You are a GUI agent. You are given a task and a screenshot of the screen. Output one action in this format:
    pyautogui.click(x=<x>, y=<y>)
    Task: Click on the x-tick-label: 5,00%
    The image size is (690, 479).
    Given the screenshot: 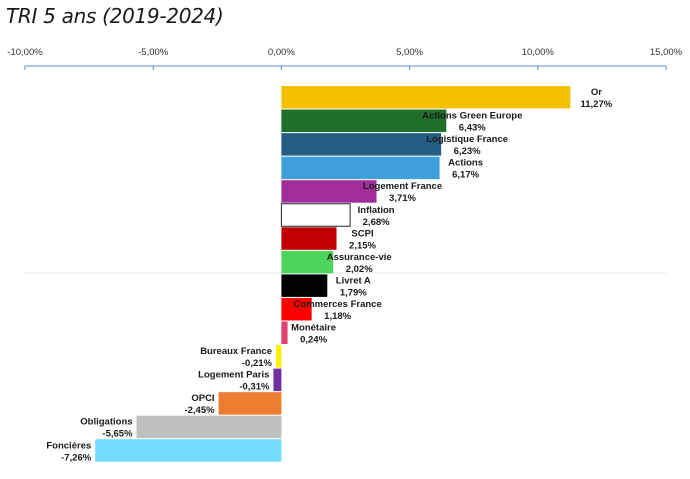 What is the action you would take?
    pyautogui.click(x=409, y=52)
    